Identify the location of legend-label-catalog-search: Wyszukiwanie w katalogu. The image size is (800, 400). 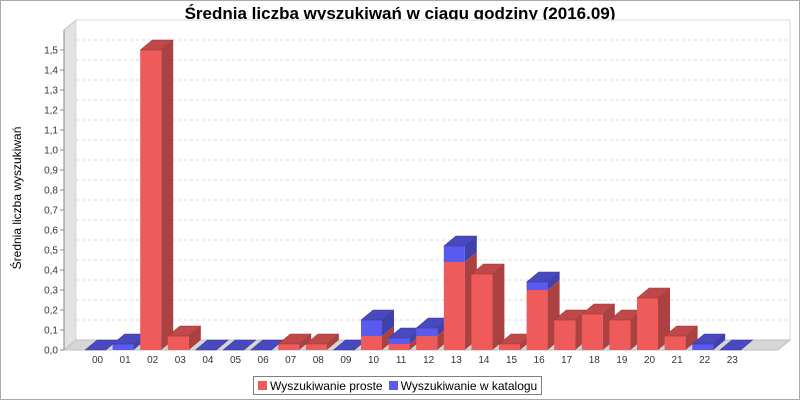
(469, 385).